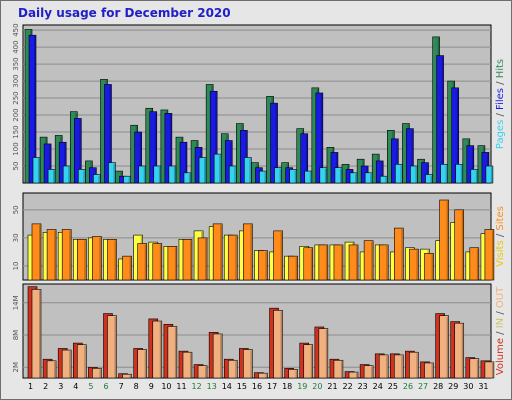 This screenshot has width=512, height=400. What do you see at coordinates (393, 386) in the screenshot?
I see `x-tick-label-25: 25` at bounding box center [393, 386].